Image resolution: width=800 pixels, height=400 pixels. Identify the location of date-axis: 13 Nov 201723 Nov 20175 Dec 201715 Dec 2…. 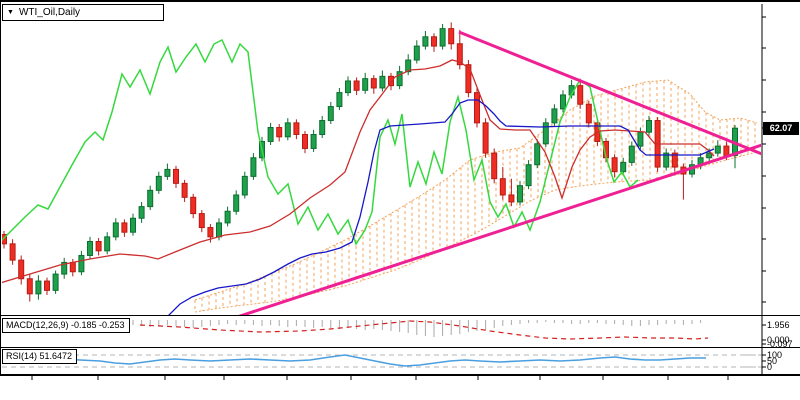
(400, 388).